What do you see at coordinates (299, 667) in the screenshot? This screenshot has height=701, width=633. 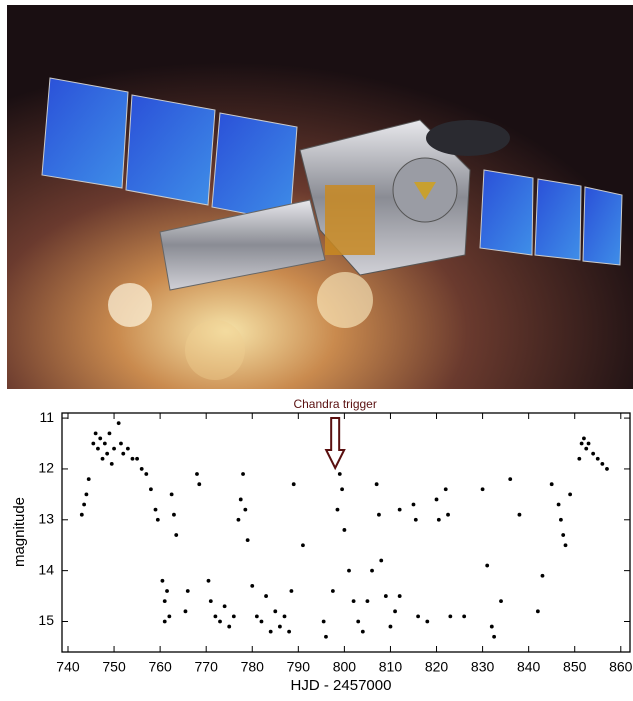 I see `x-tick-label: 790` at bounding box center [299, 667].